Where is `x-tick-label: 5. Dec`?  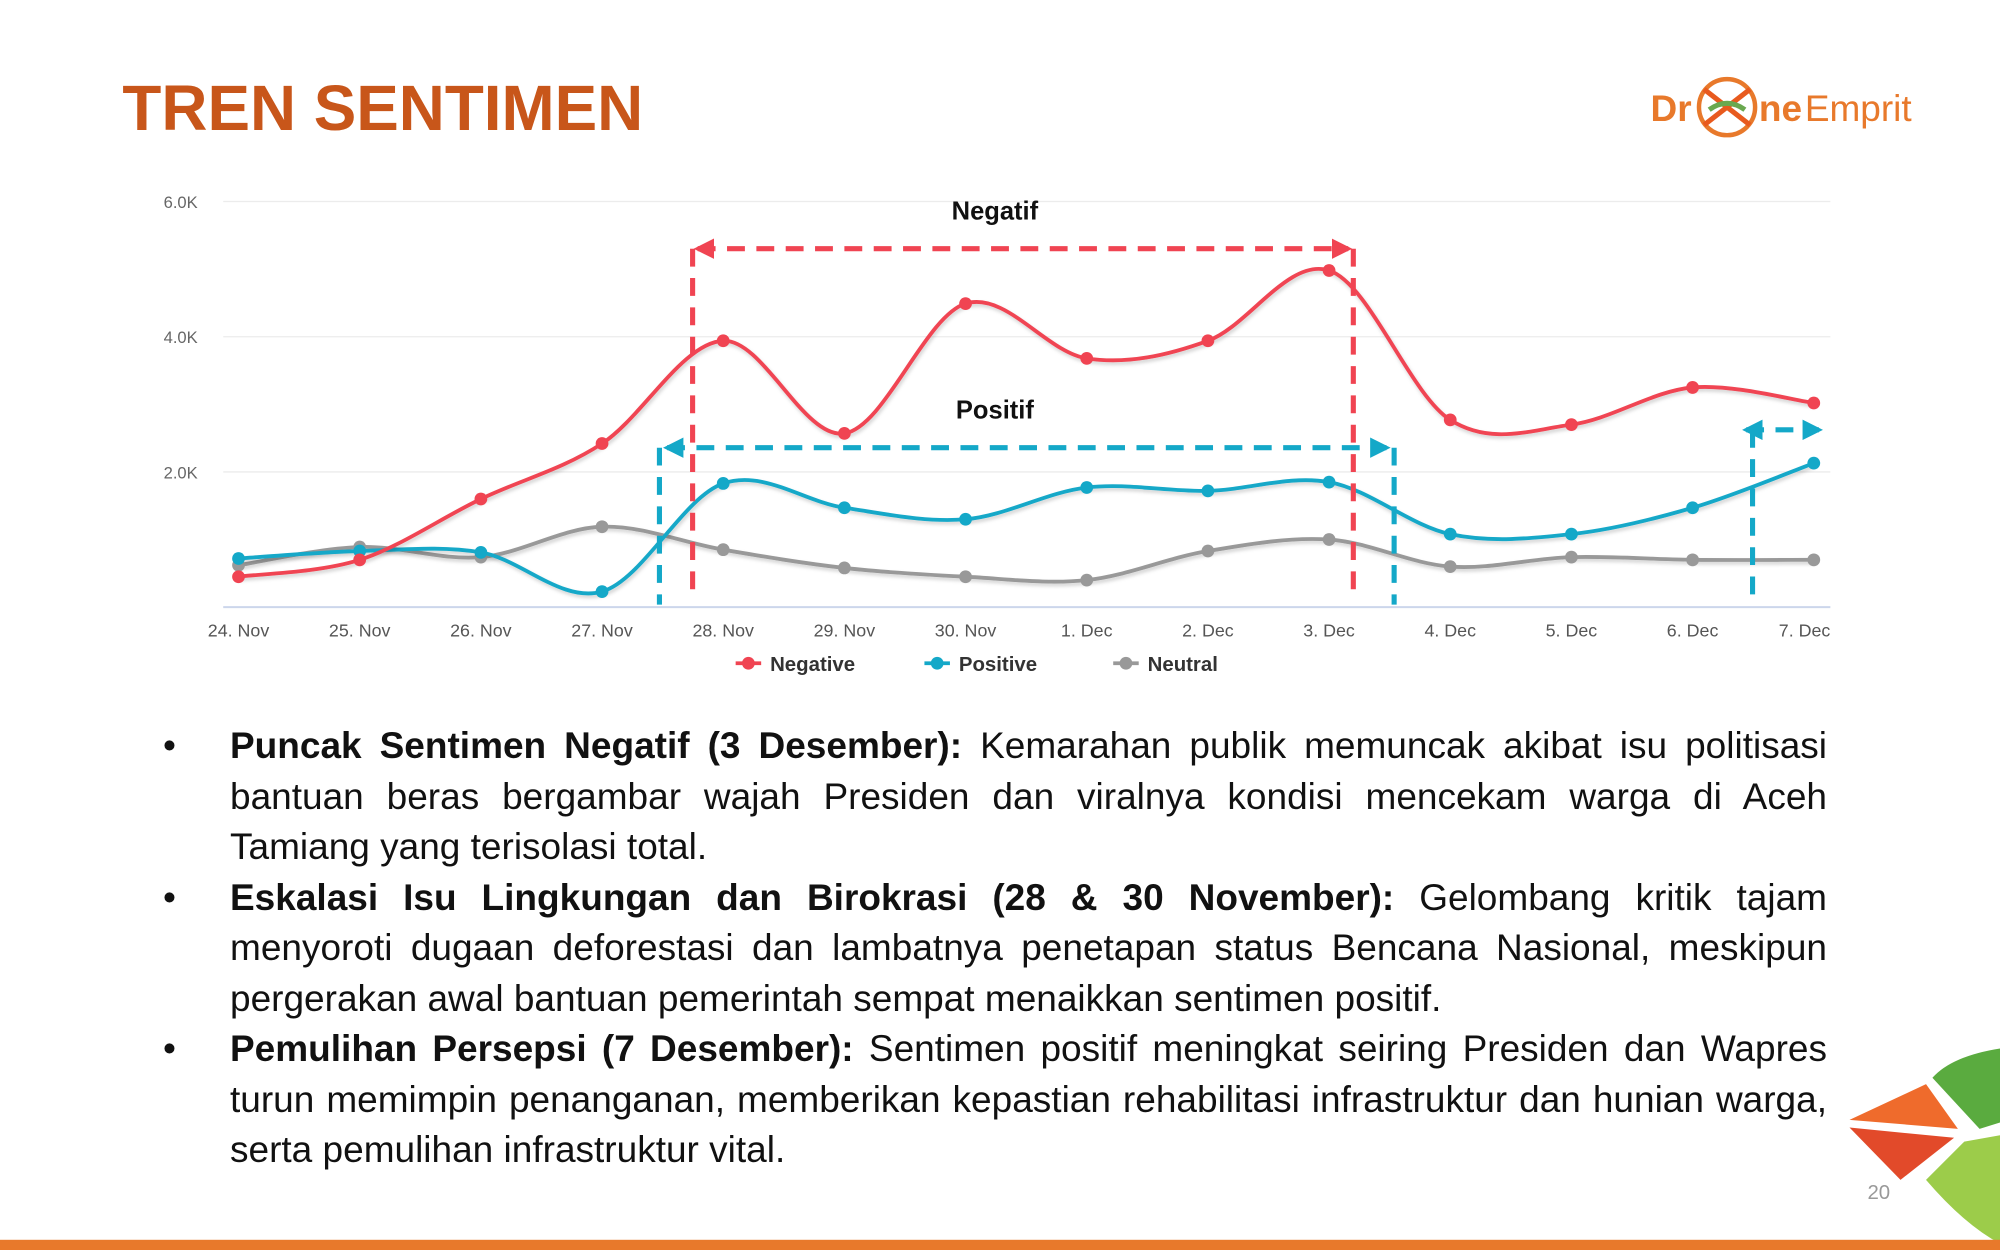 x-tick-label: 5. Dec is located at coordinates (1572, 630).